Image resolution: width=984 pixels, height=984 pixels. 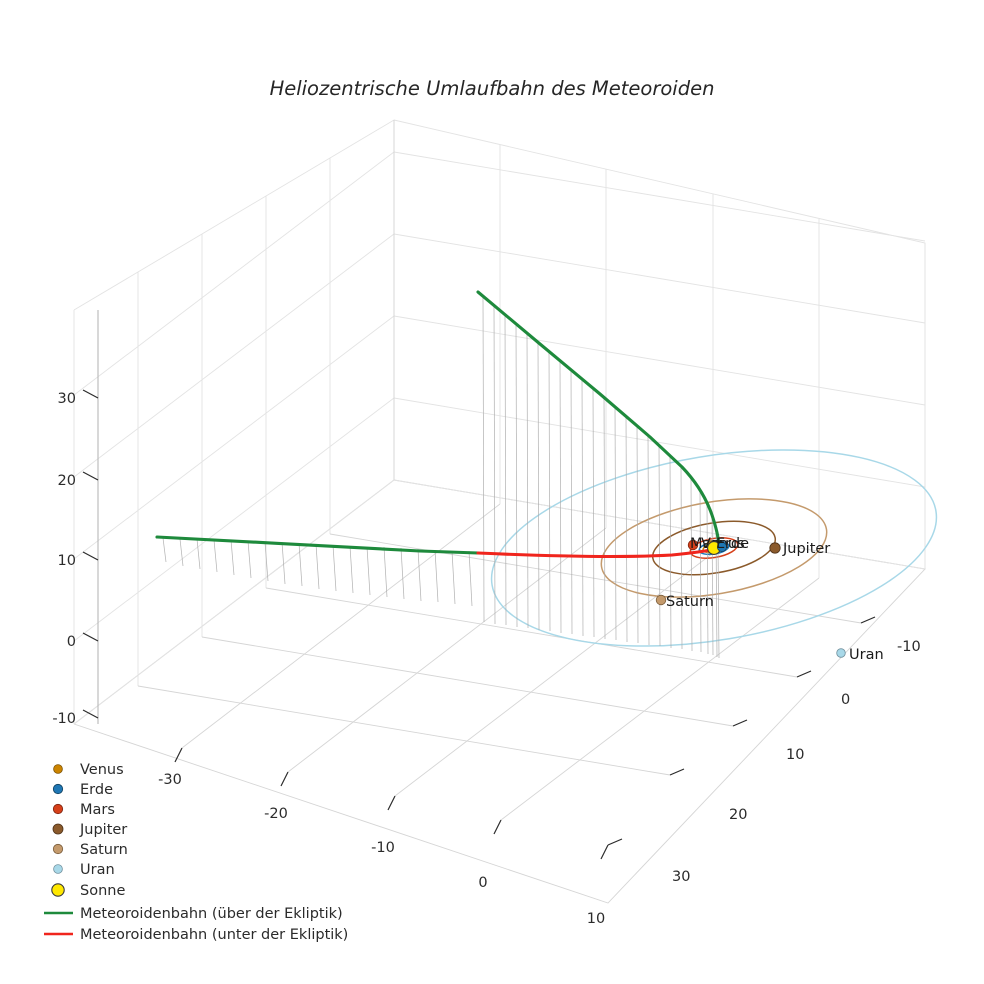 What do you see at coordinates (96, 790) in the screenshot?
I see `legend-label-erde: Erde` at bounding box center [96, 790].